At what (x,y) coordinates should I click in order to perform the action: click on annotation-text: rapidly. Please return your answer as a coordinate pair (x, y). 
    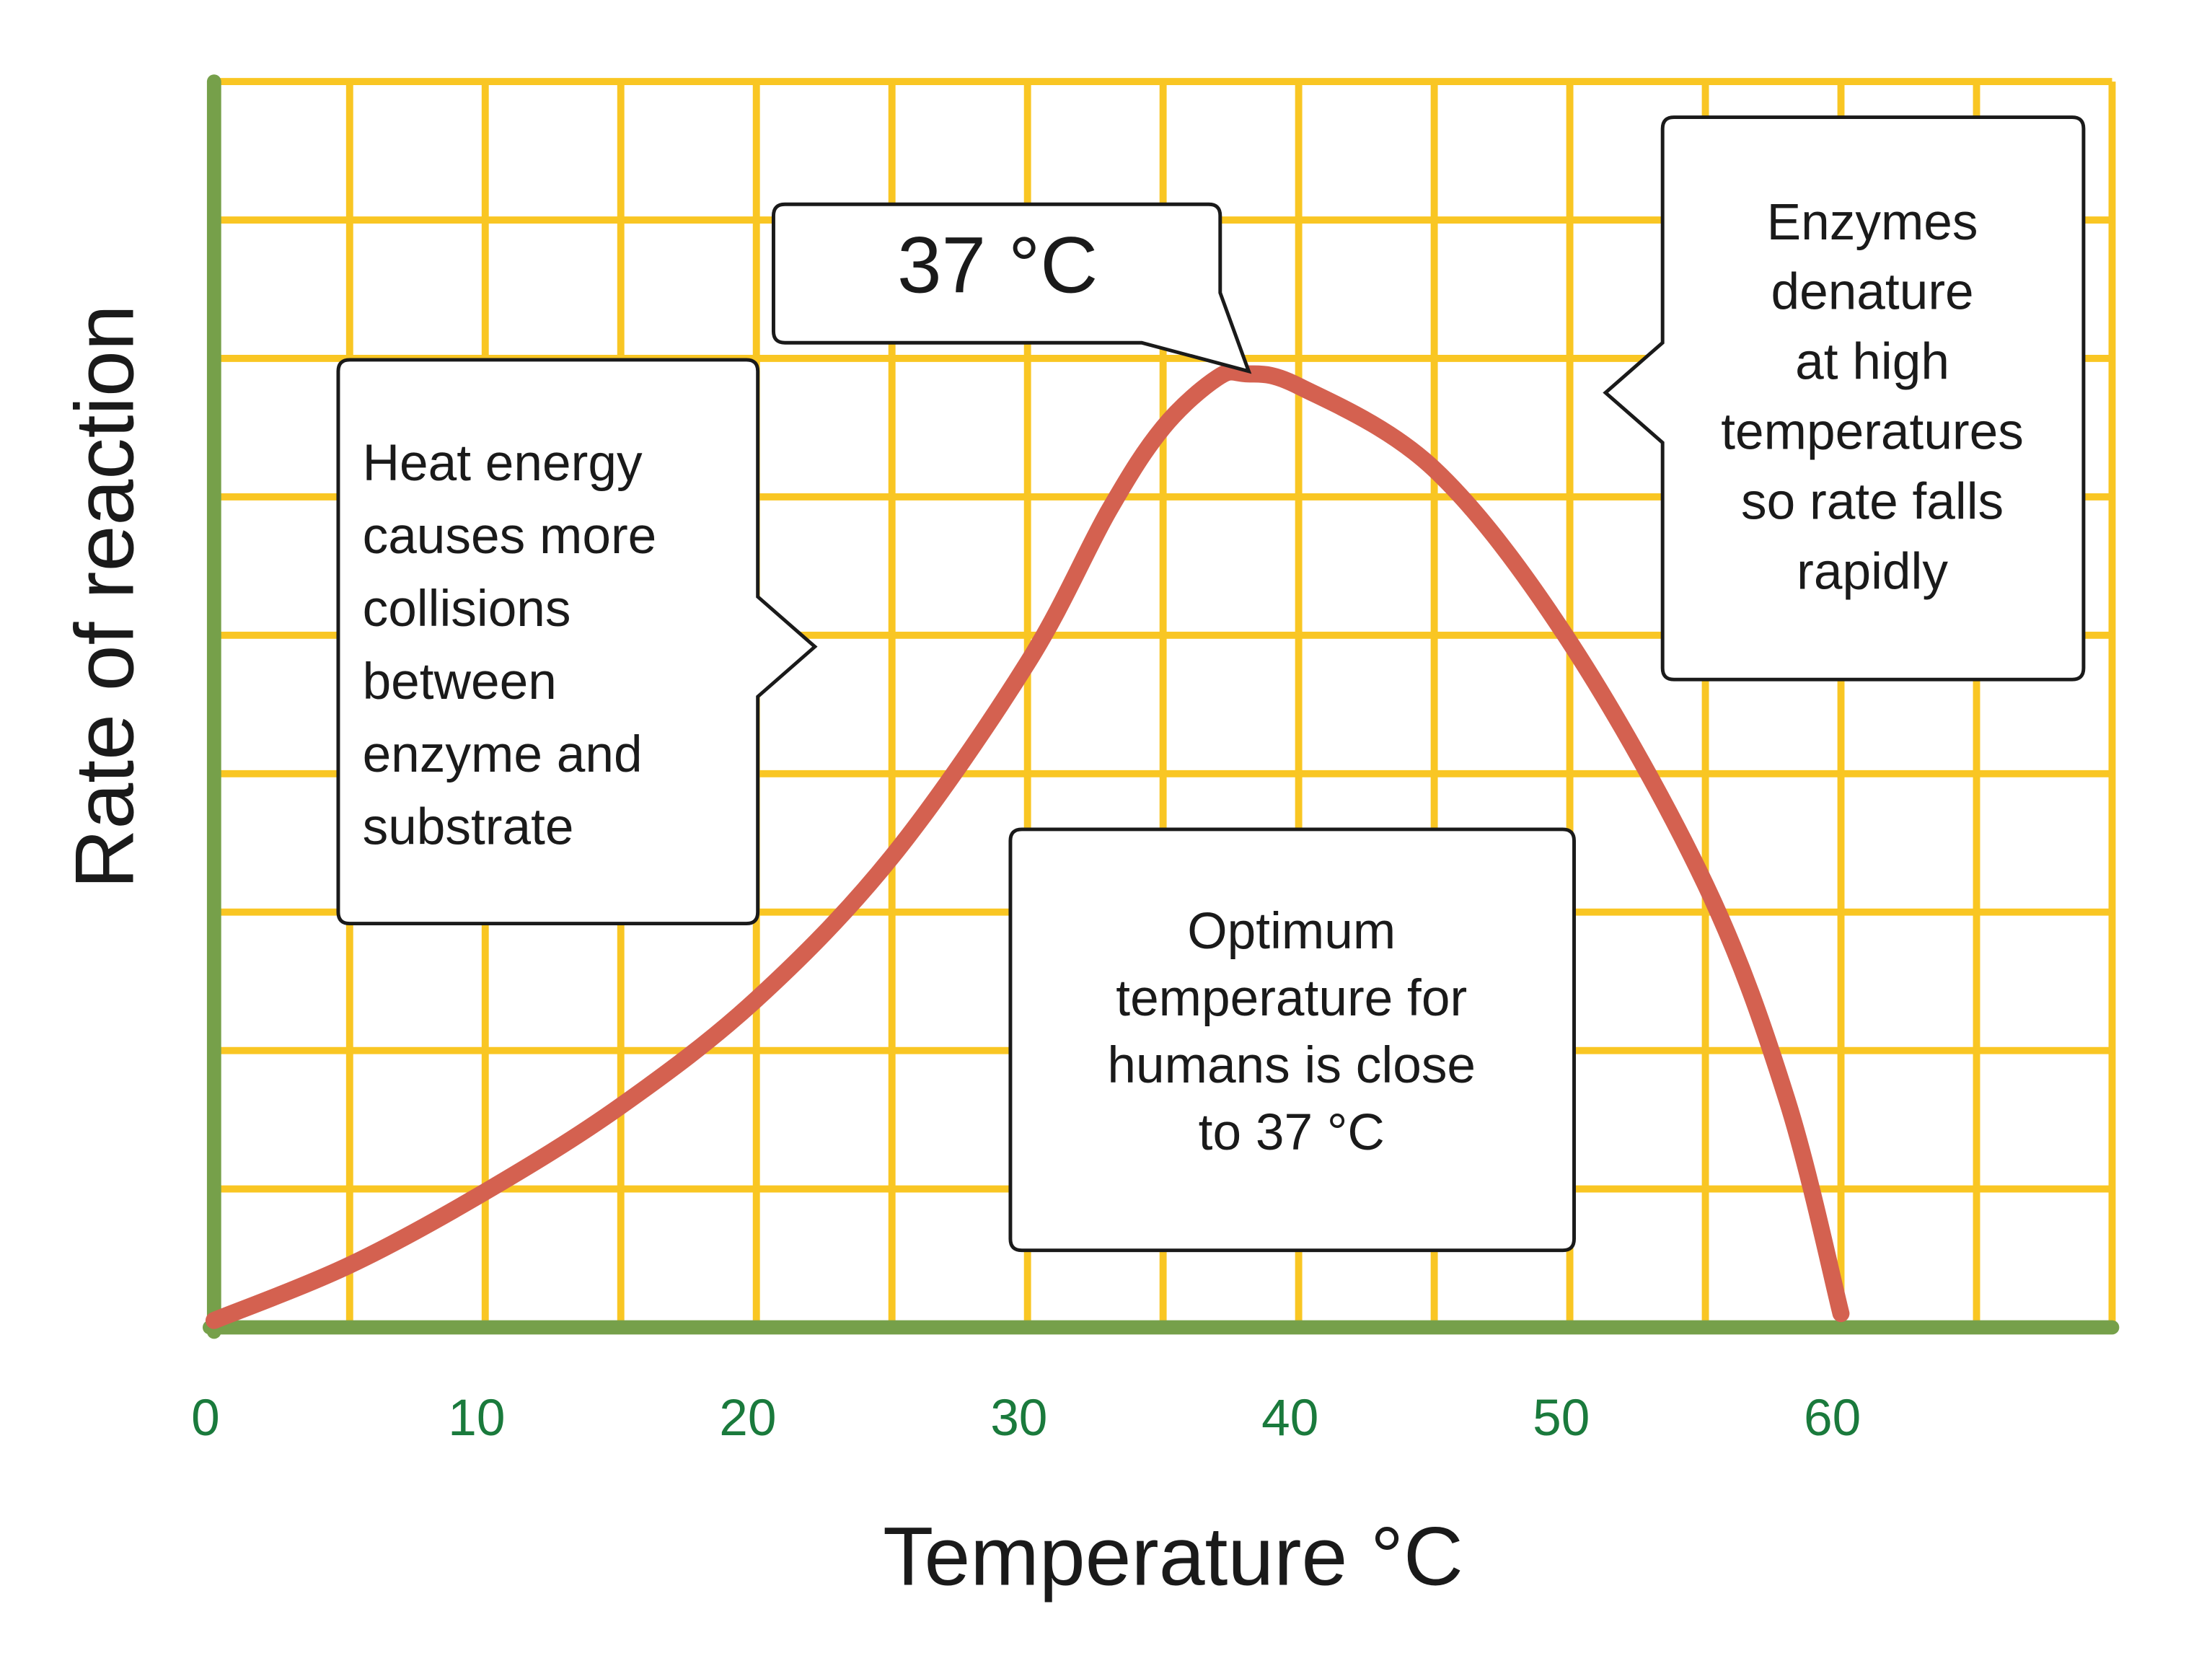
    Looking at the image, I should click on (1872, 572).